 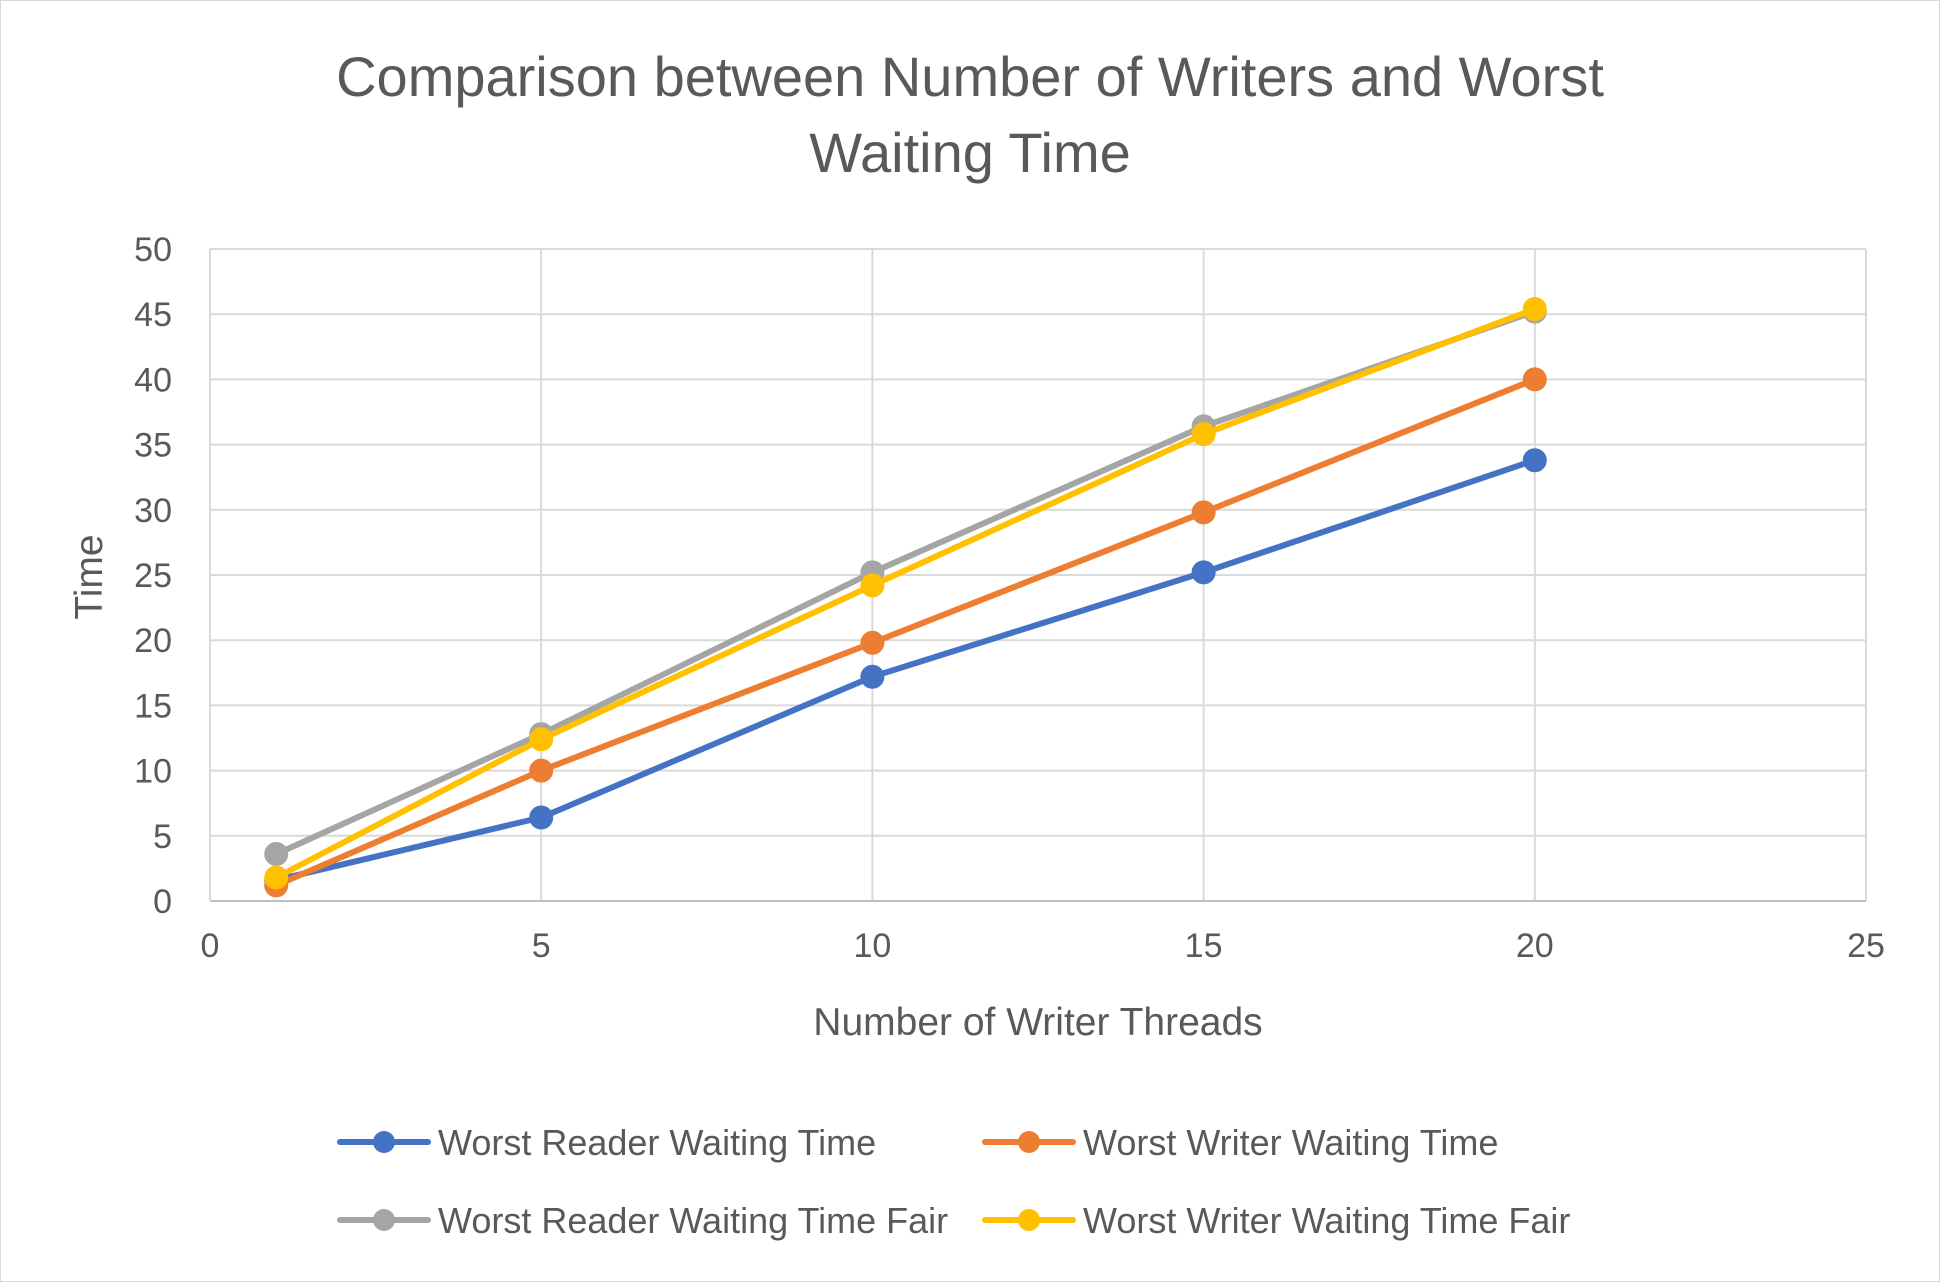 What do you see at coordinates (153, 315) in the screenshot?
I see `y-tick-label: 45` at bounding box center [153, 315].